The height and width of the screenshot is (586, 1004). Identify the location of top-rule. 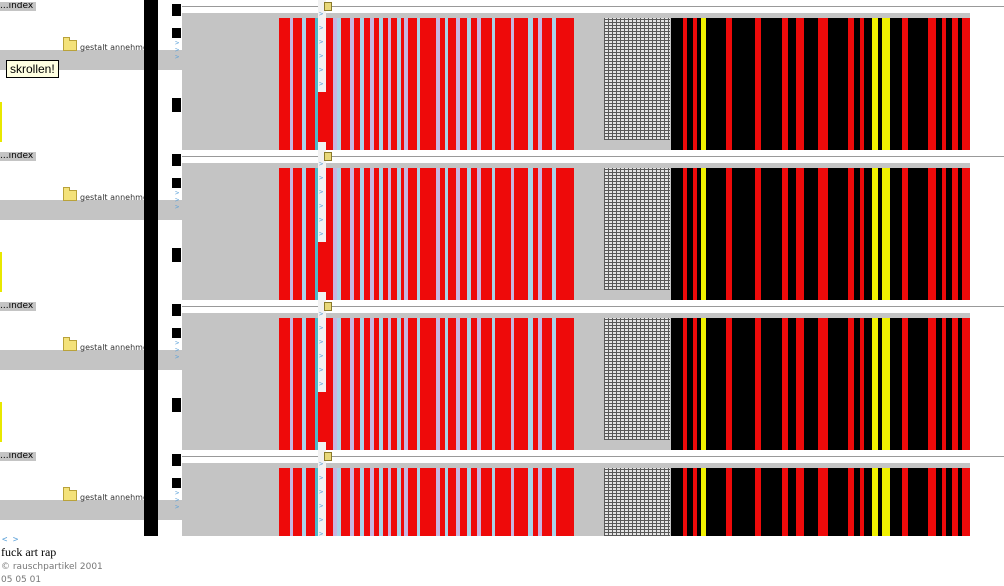
(593, 306).